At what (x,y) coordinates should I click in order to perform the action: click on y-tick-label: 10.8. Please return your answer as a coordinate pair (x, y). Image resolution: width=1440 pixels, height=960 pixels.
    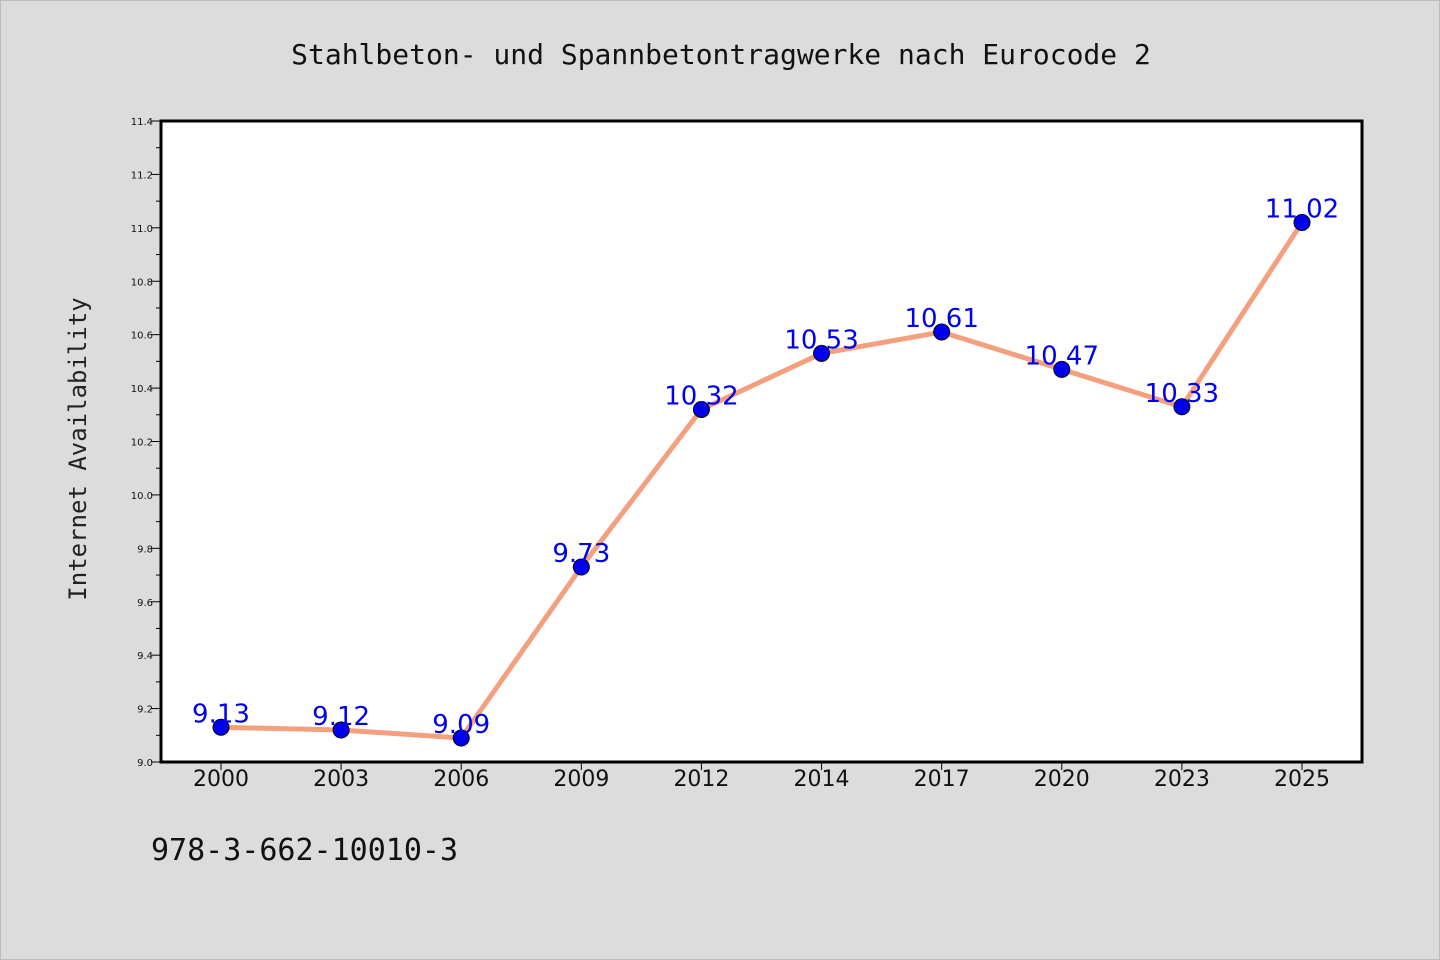
    Looking at the image, I should click on (142, 282).